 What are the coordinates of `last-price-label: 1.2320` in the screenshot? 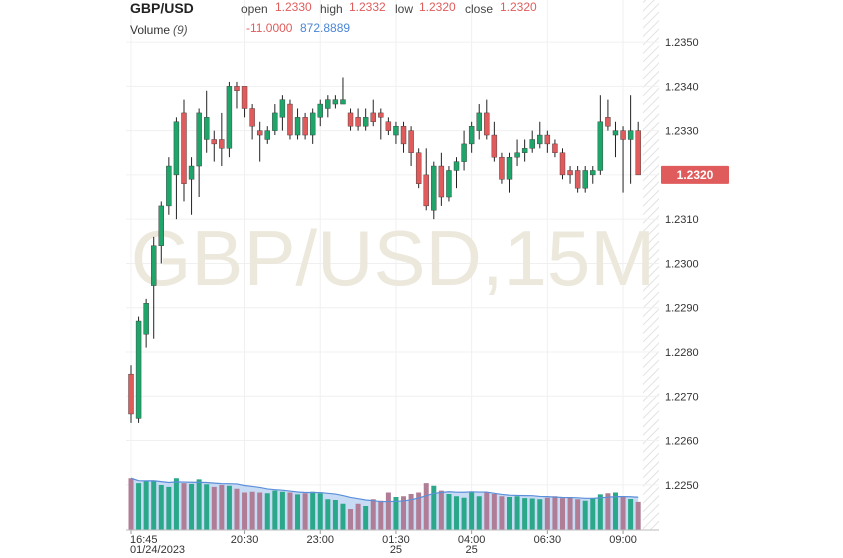 It's located at (695, 175).